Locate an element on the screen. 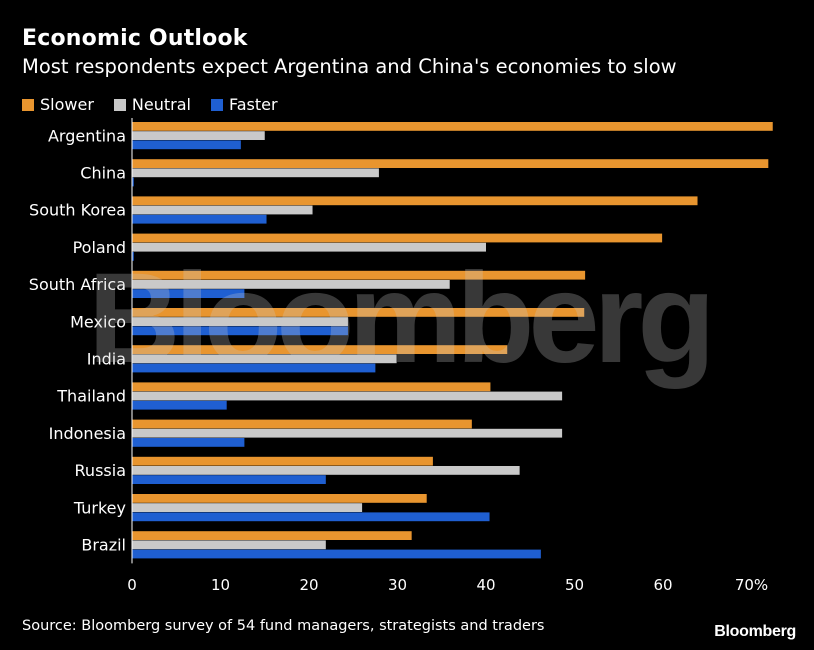 This screenshot has width=814, height=650. category-label: Poland is located at coordinates (99, 247).